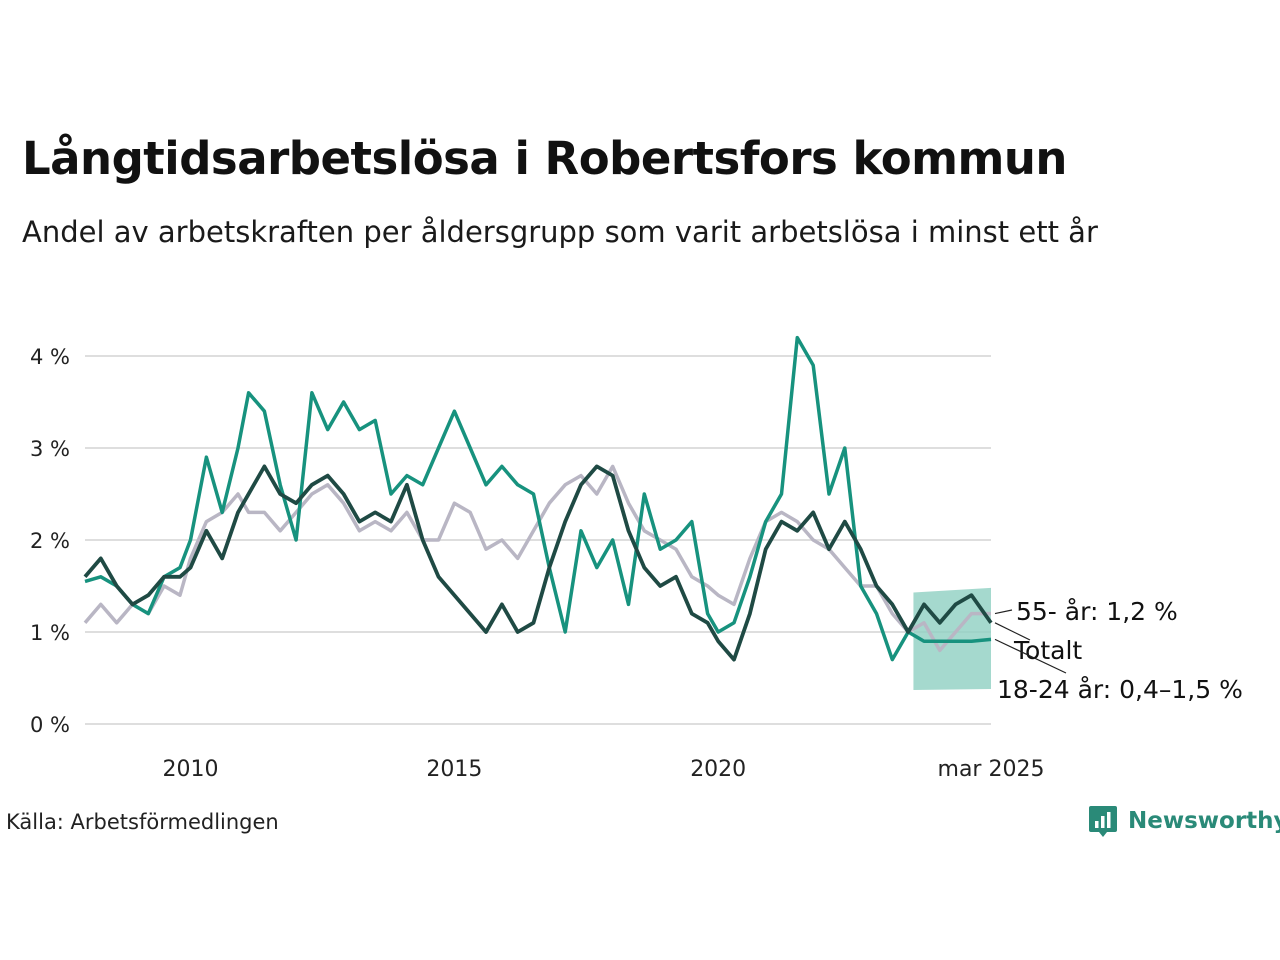 Image resolution: width=1280 pixels, height=960 pixels. Describe the element at coordinates (454, 768) in the screenshot. I see `x-tick-label: 2015` at that location.